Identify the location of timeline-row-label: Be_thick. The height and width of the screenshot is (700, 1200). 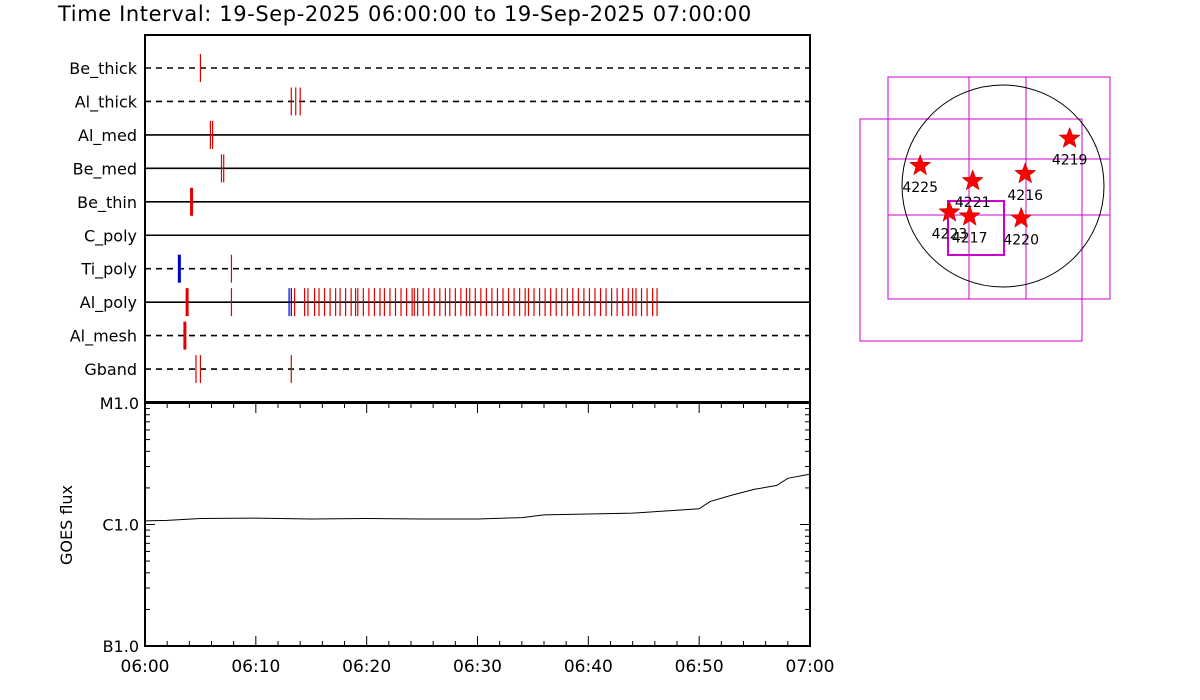
(103, 69).